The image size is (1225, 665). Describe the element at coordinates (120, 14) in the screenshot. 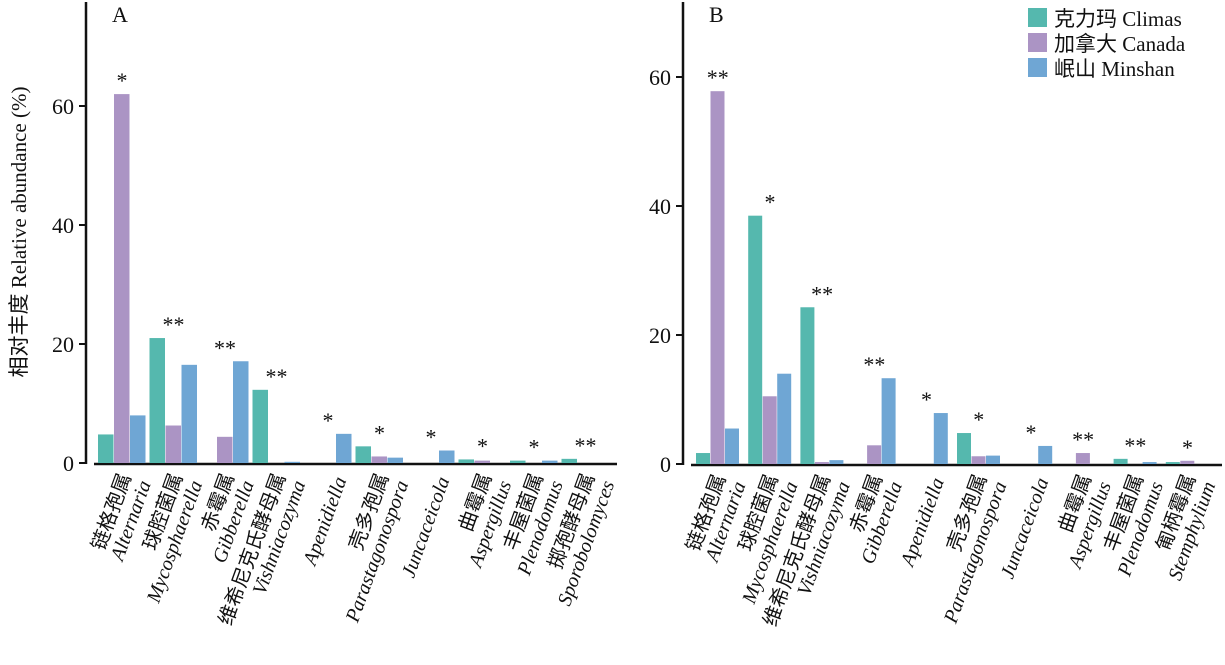

I see `panel-label: A` at that location.